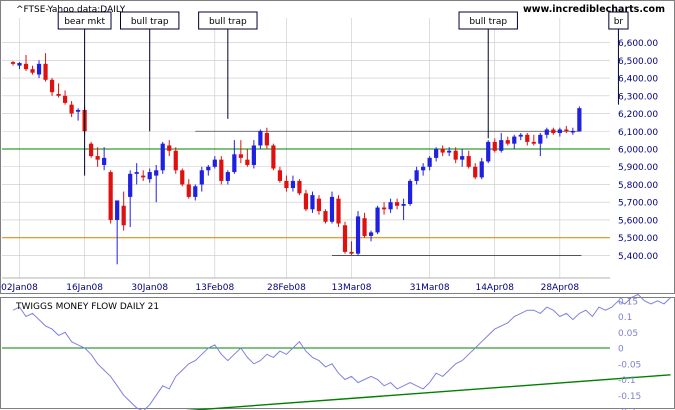 This screenshot has height=410, width=675. Describe the element at coordinates (638, 97) in the screenshot. I see `price-y-tick-label: 6,300.00` at that location.